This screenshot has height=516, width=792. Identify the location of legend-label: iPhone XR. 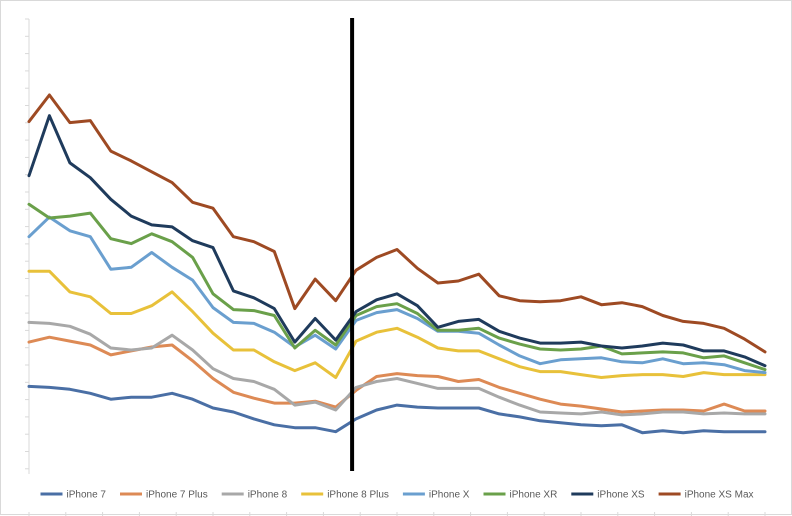
(534, 495).